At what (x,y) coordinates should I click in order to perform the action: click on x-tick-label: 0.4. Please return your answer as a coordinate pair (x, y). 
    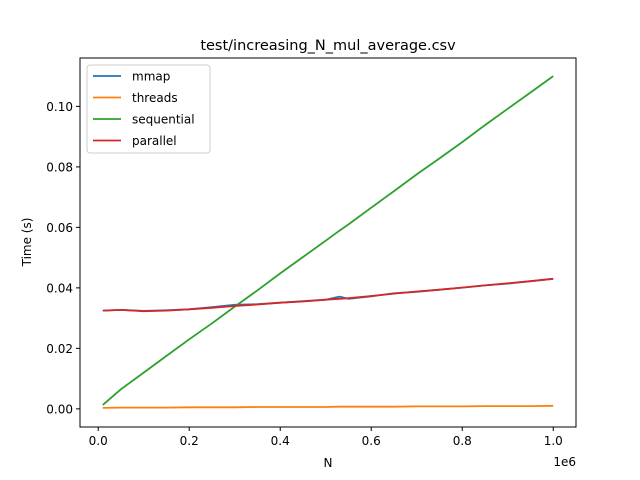
    Looking at the image, I should click on (280, 441).